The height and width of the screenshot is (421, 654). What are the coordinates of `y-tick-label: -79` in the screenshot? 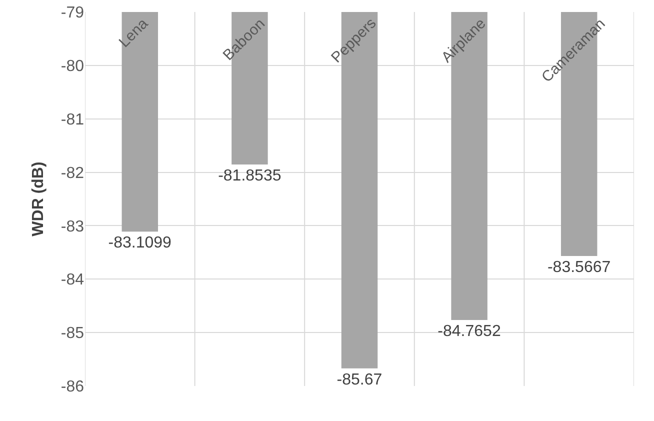 It's located at (72, 13).